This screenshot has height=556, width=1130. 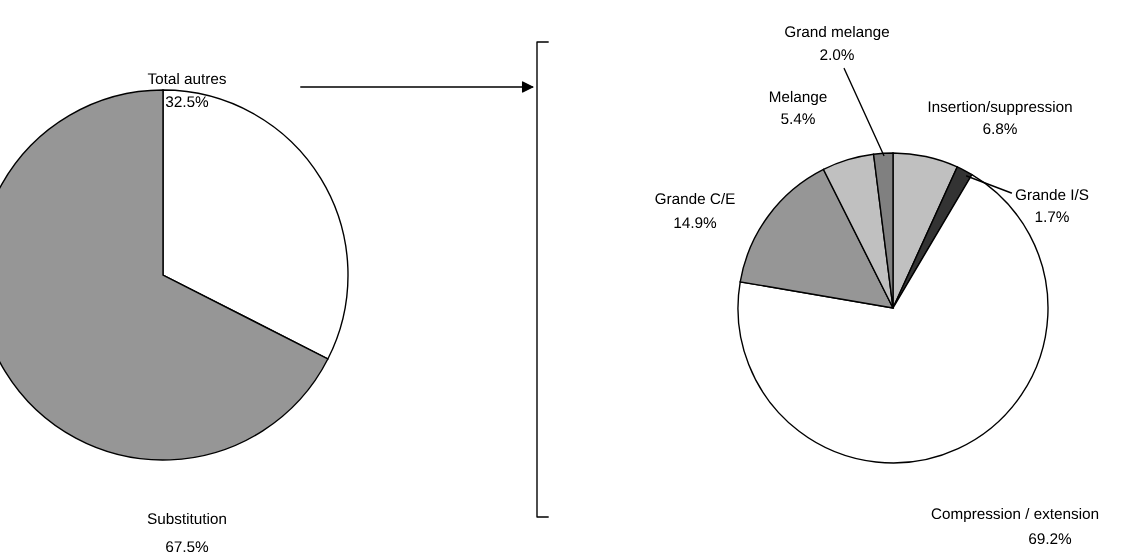 What do you see at coordinates (837, 33) in the screenshot?
I see `slice-label: Grand melange` at bounding box center [837, 33].